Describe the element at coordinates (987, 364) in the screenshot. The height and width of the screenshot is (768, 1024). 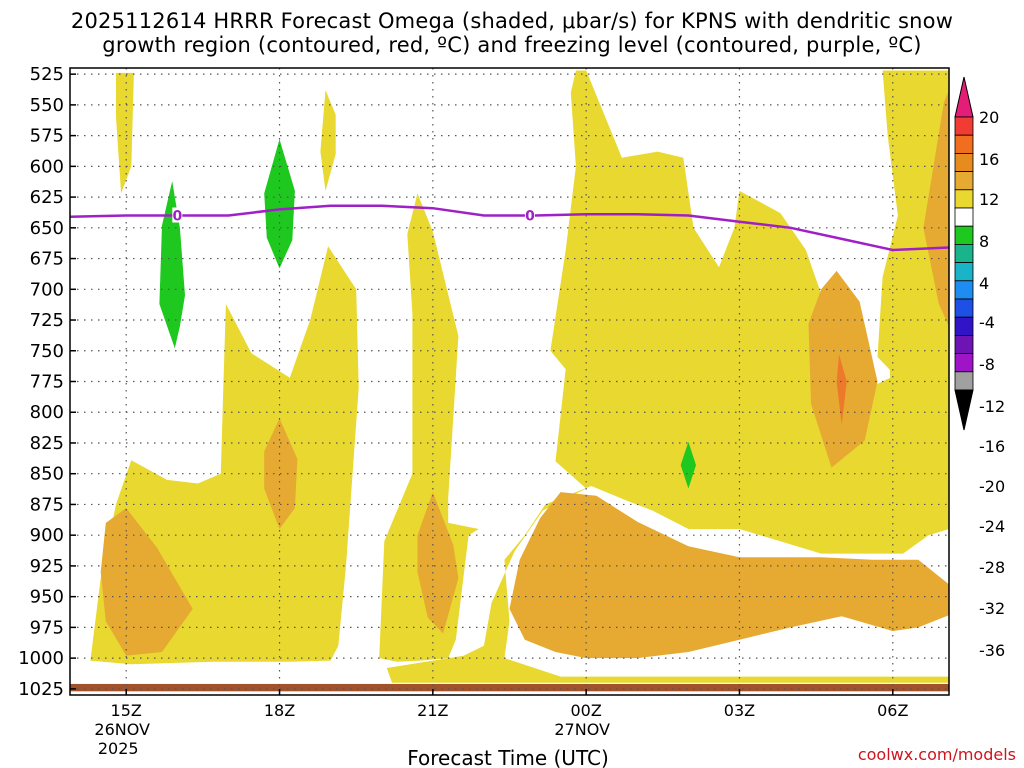
I see `colorbar-label: -8` at that location.